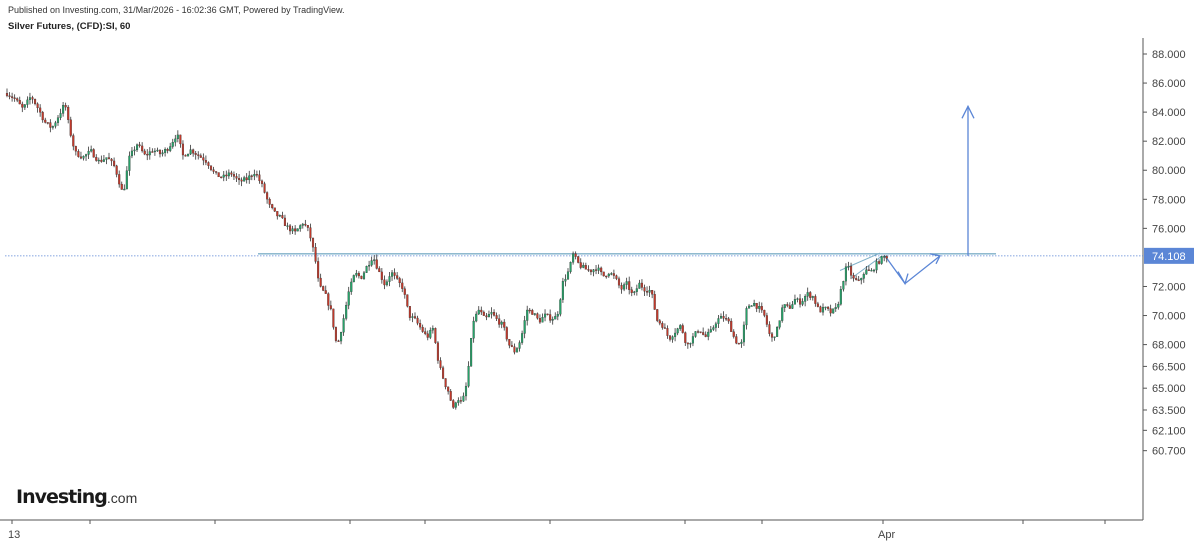 Image resolution: width=1200 pixels, height=545 pixels. What do you see at coordinates (935, 259) in the screenshot?
I see `projection-arrowhead` at bounding box center [935, 259].